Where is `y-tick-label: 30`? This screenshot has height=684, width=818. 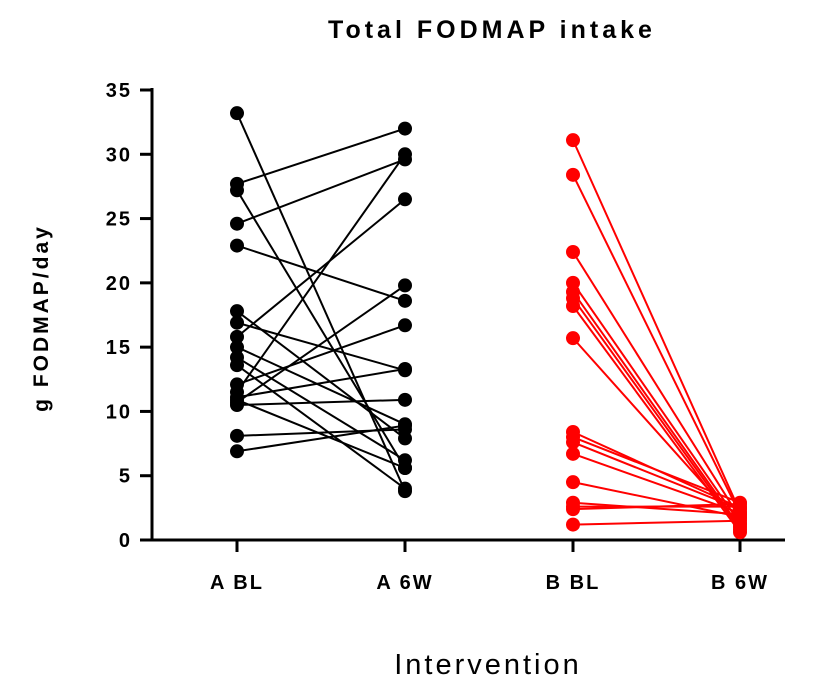
y-tick-label: 30 is located at coordinates (119, 155).